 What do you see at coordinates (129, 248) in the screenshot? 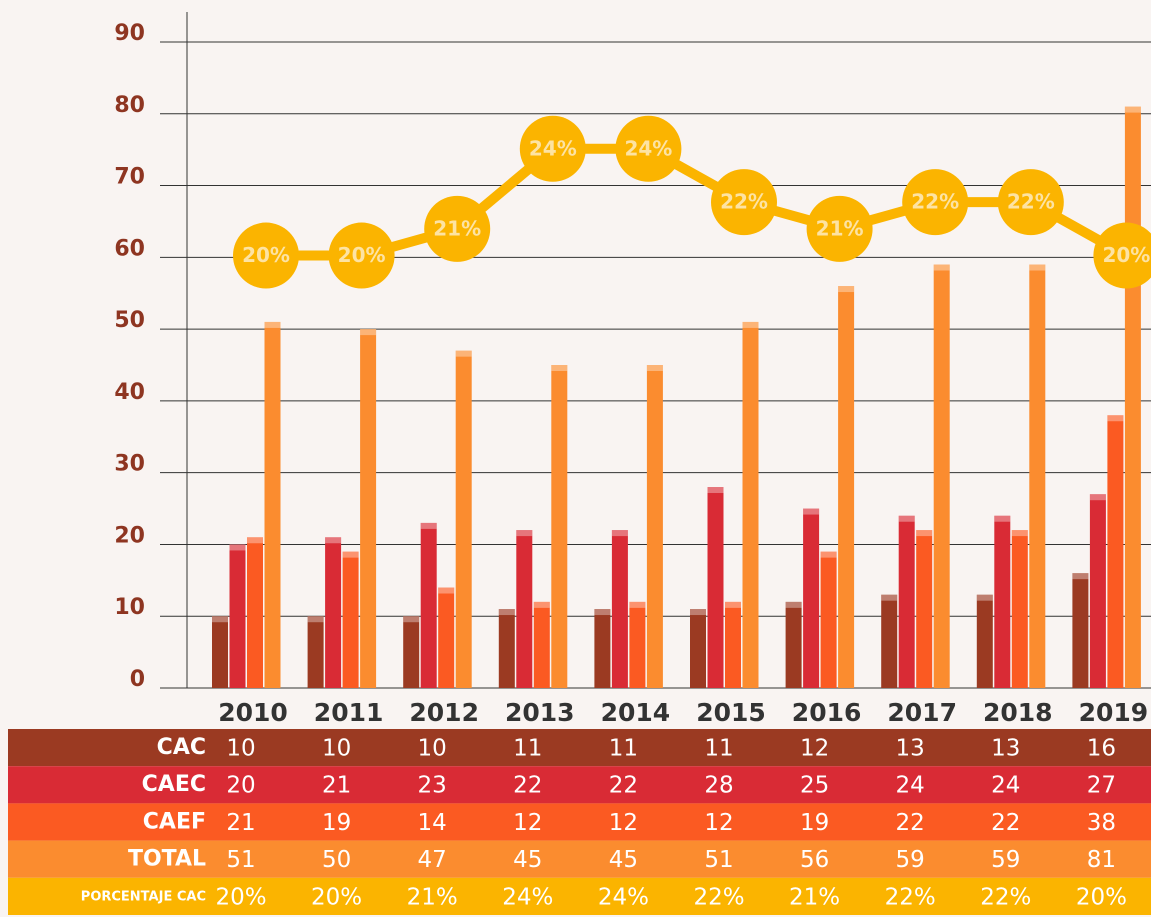
I see `y-tick-label: 60` at bounding box center [129, 248].